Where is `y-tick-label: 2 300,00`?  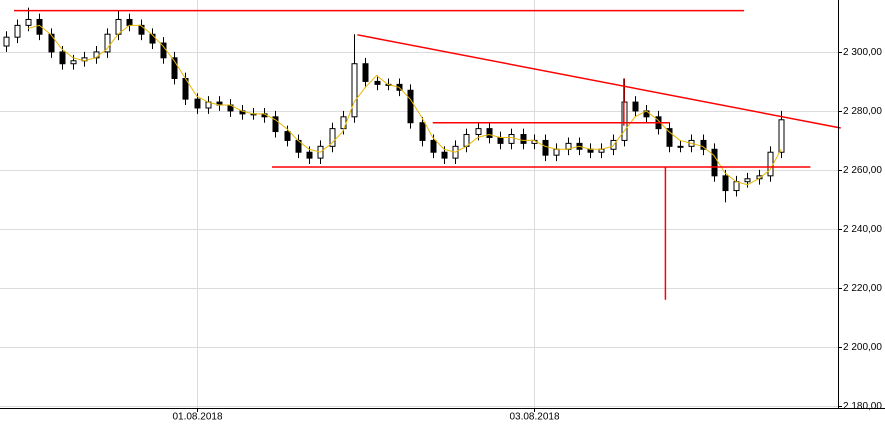 y-tick-label: 2 300,00 is located at coordinates (862, 52).